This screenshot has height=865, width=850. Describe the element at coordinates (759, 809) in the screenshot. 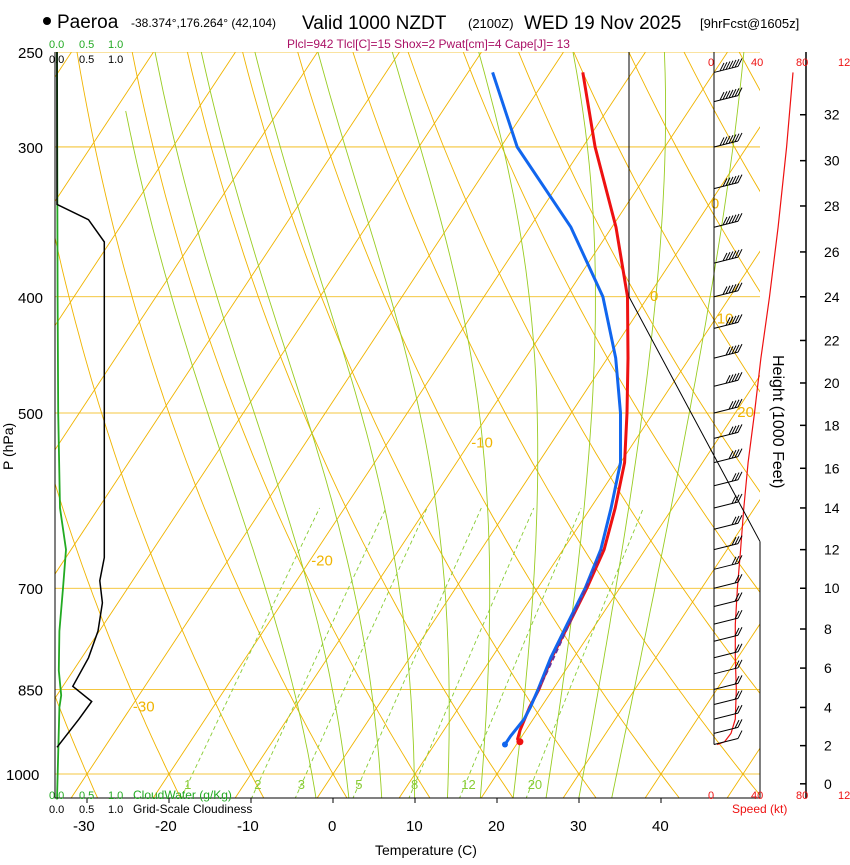

I see `speed-axis-title: Speed (kt)` at that location.